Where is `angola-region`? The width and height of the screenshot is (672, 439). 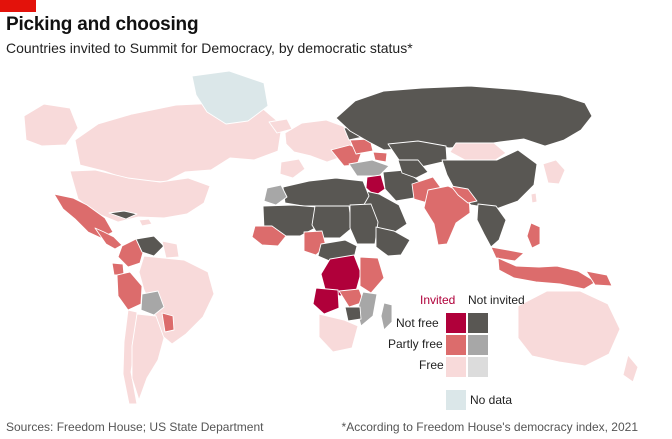 angola-region is located at coordinates (326, 301).